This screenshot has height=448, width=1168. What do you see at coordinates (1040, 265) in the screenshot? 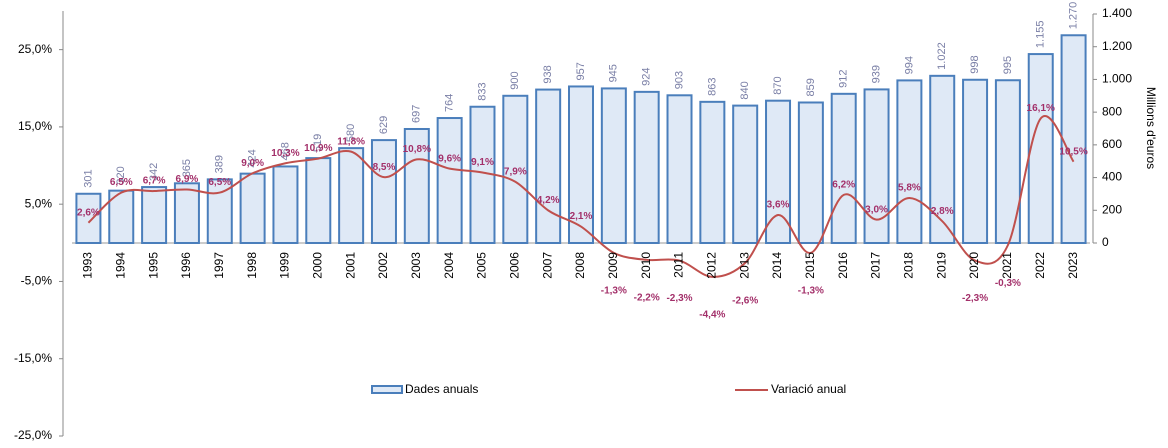
I see `x-tick-label: 2022` at bounding box center [1040, 265].